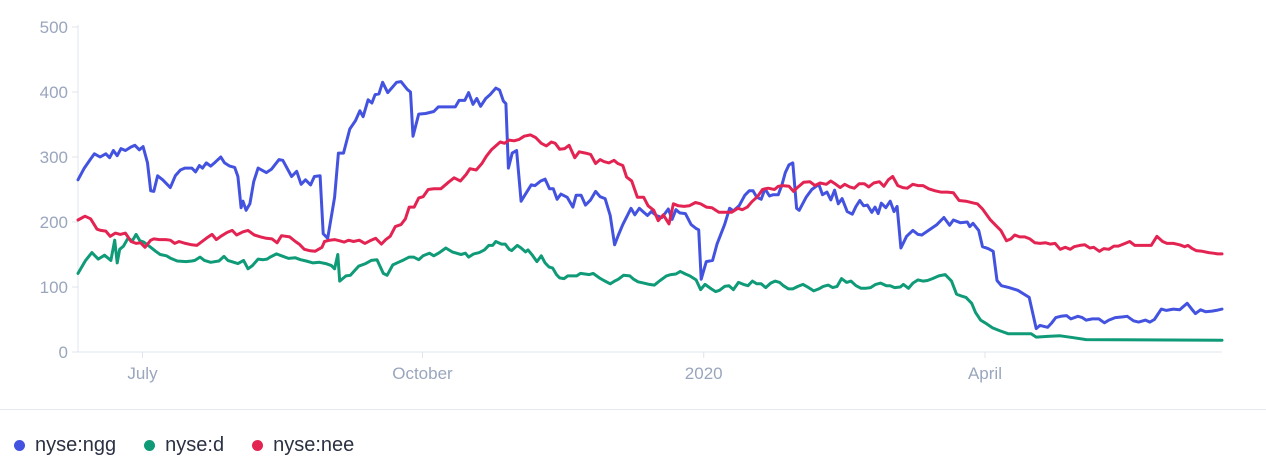 This screenshot has width=1266, height=474. Describe the element at coordinates (54, 222) in the screenshot. I see `y-tick-label: 200` at that location.